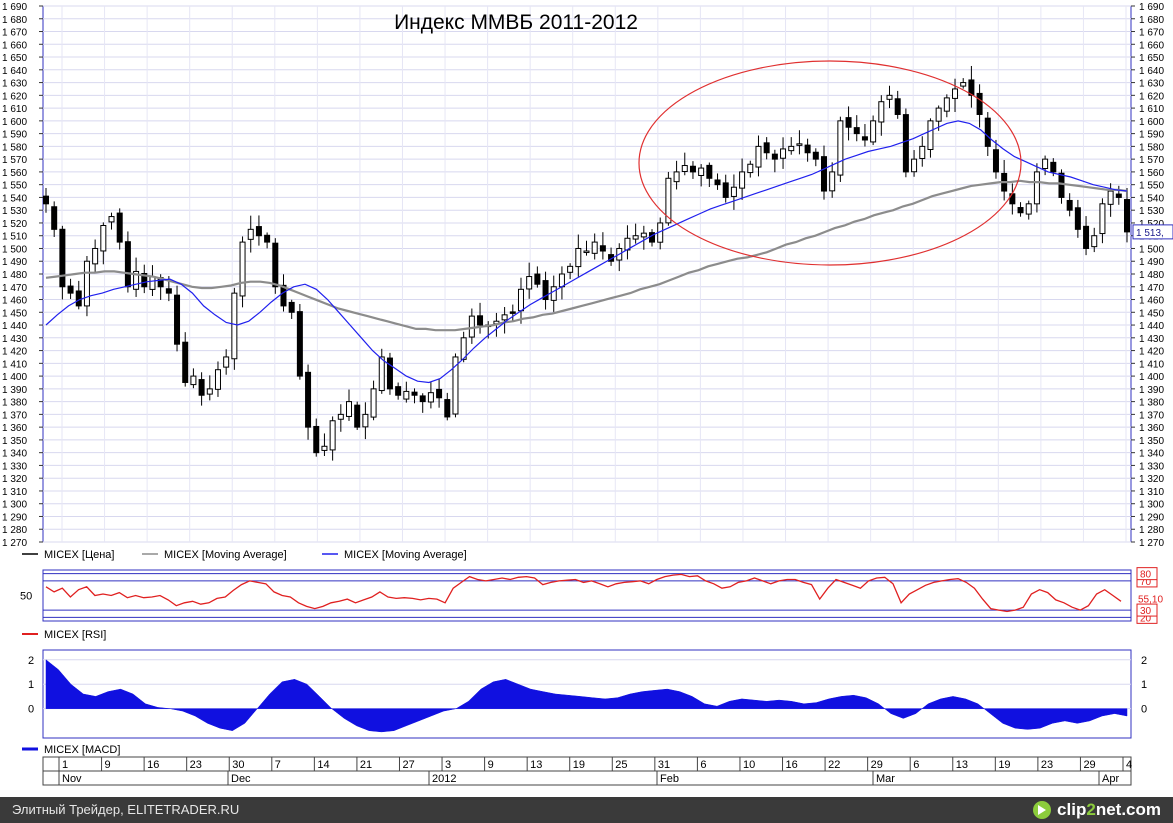 This screenshot has height=823, width=1173. What do you see at coordinates (14, 352) in the screenshot?
I see `y-tick-label-left: 1 420` at bounding box center [14, 352].